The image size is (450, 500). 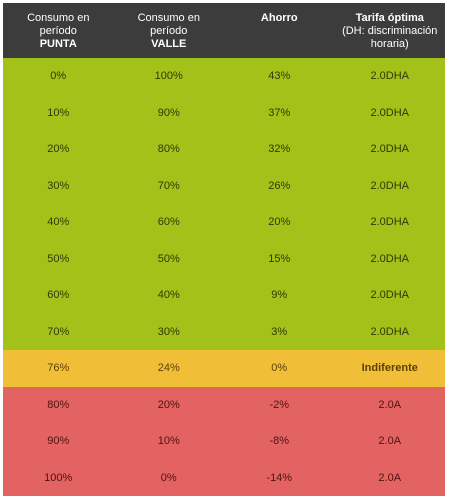 I want to click on cell-valle: 10%, so click(x=168, y=441).